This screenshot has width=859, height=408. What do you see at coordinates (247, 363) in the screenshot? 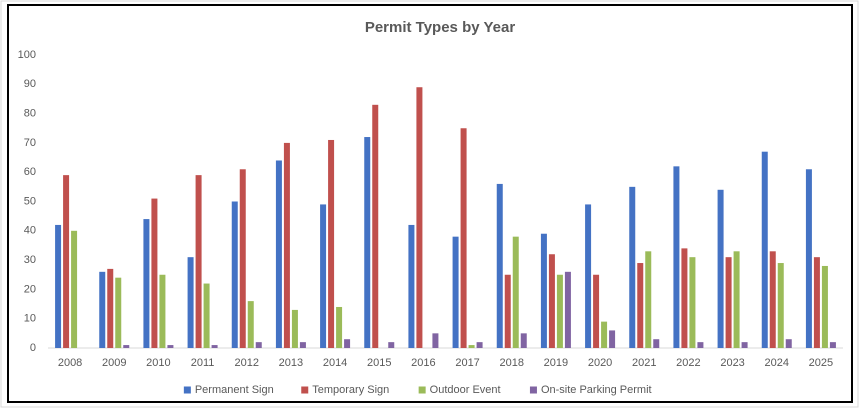
I see `x-tick-label: 2012` at bounding box center [247, 363].